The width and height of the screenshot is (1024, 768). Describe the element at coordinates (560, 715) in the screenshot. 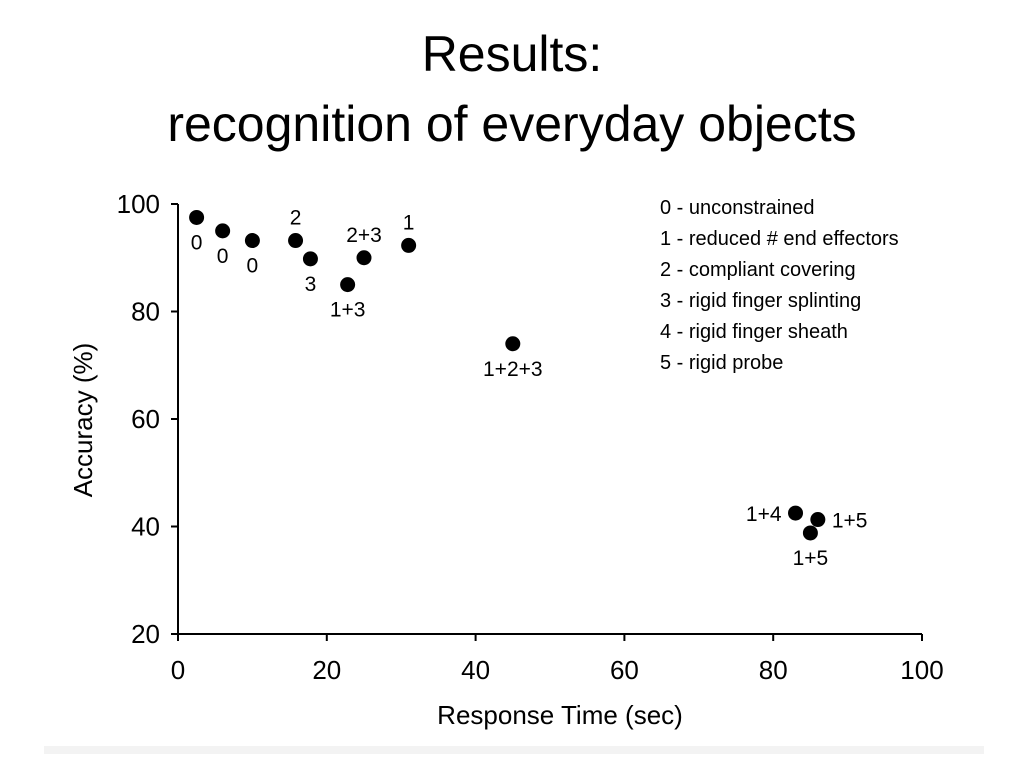

I see `x-axis-title: Response Time (sec)` at that location.